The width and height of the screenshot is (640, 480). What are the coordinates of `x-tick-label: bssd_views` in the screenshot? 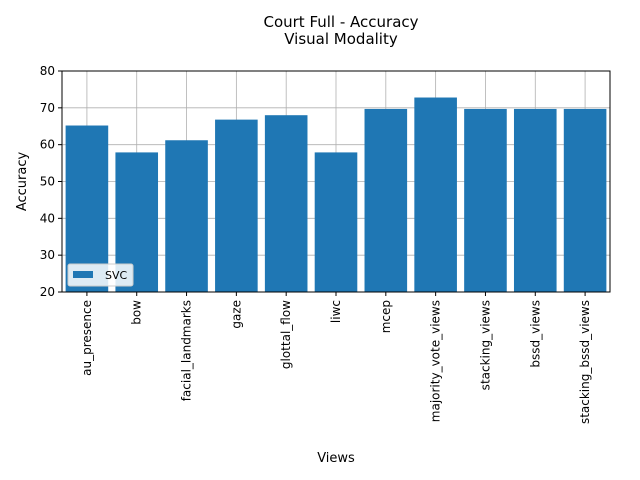 It's located at (535, 334).